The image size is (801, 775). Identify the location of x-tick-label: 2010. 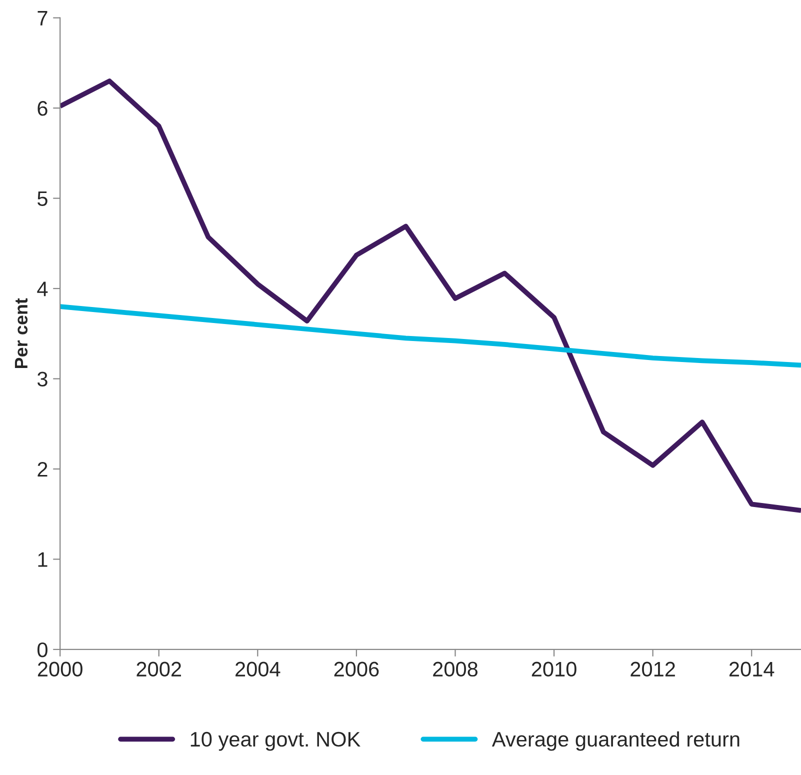
(554, 669).